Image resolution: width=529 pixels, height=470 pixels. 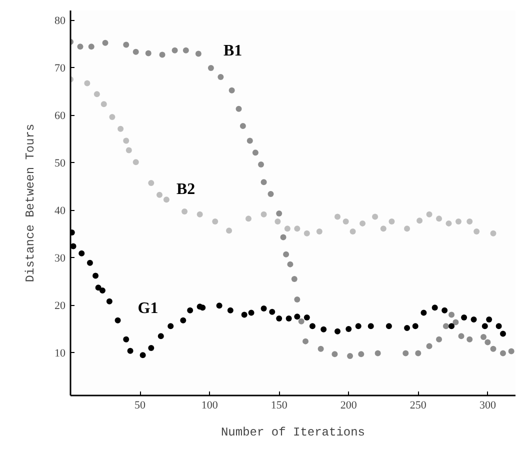 What do you see at coordinates (148, 308) in the screenshot?
I see `series-label: G1` at bounding box center [148, 308].